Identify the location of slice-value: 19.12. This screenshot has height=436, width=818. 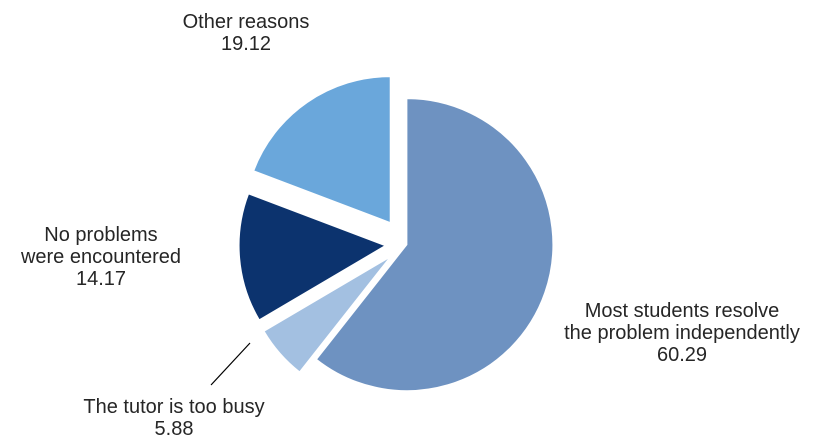
(246, 44).